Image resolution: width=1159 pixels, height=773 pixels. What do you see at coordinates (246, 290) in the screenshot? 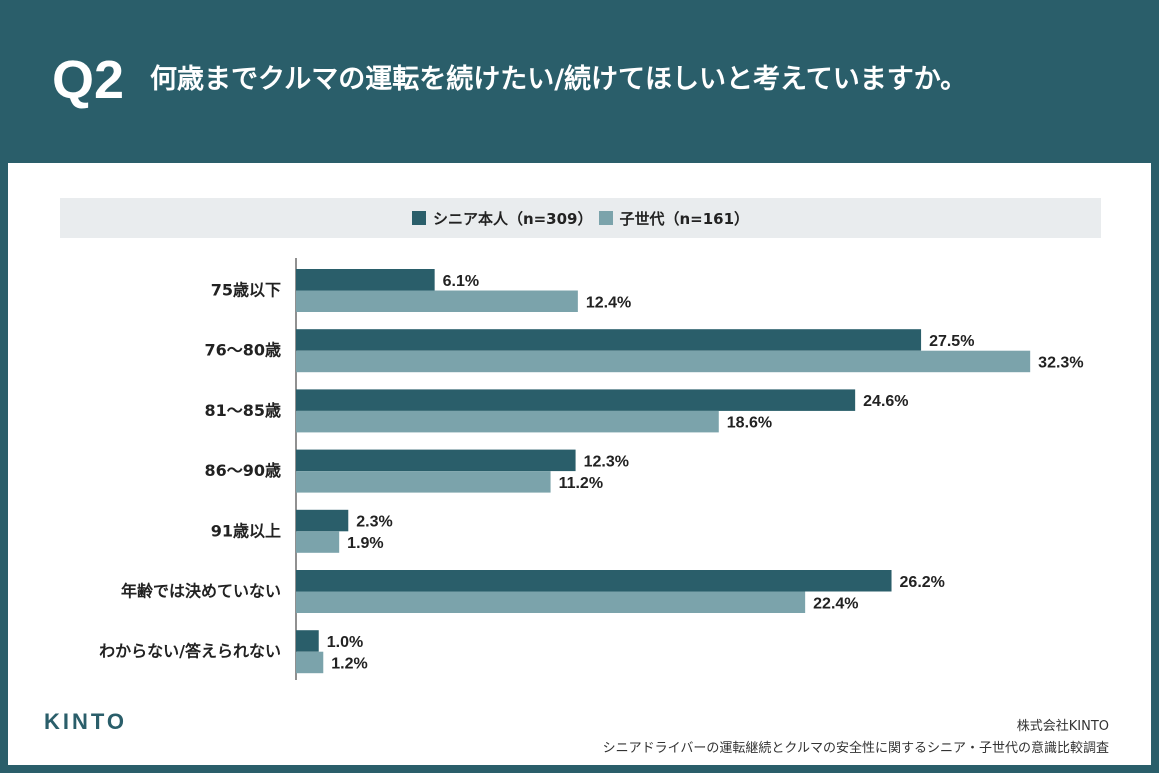
I see `category-label: 75歳以下` at bounding box center [246, 290].